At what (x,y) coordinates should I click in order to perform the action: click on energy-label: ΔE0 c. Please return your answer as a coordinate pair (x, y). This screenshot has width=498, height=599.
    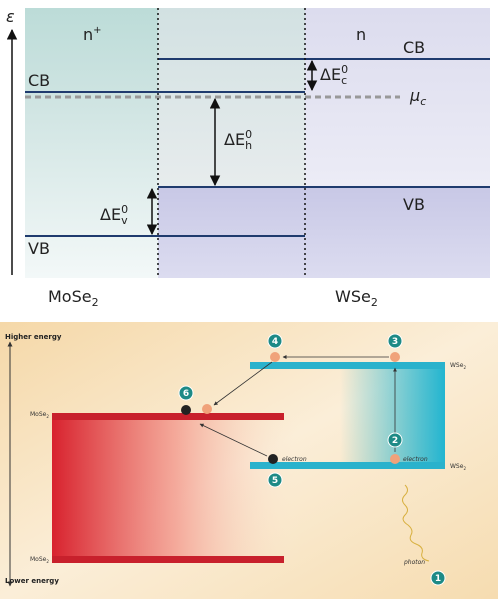
    Looking at the image, I should click on (334, 75).